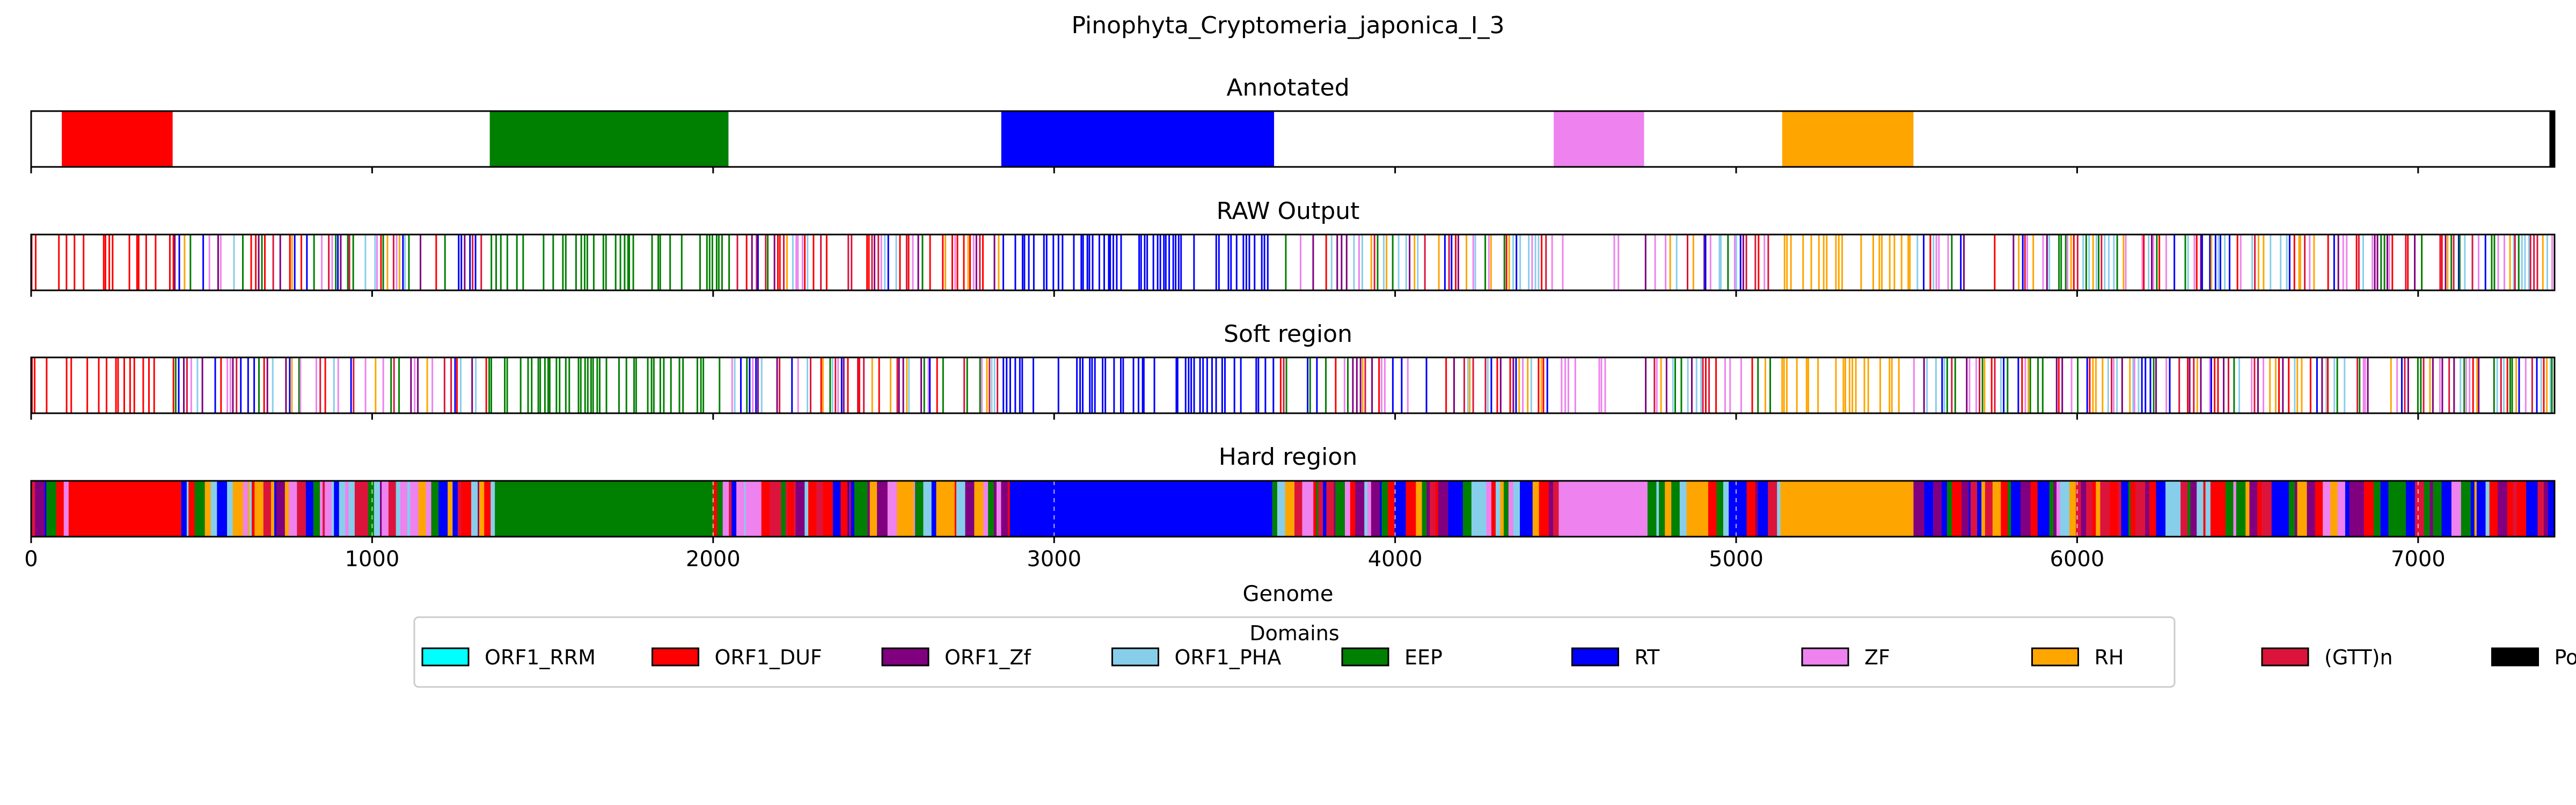  What do you see at coordinates (1234, 559) in the screenshot?
I see `x-axis: 0 1000 2000 3000 4000 5000 6000 7000` at bounding box center [1234, 559].